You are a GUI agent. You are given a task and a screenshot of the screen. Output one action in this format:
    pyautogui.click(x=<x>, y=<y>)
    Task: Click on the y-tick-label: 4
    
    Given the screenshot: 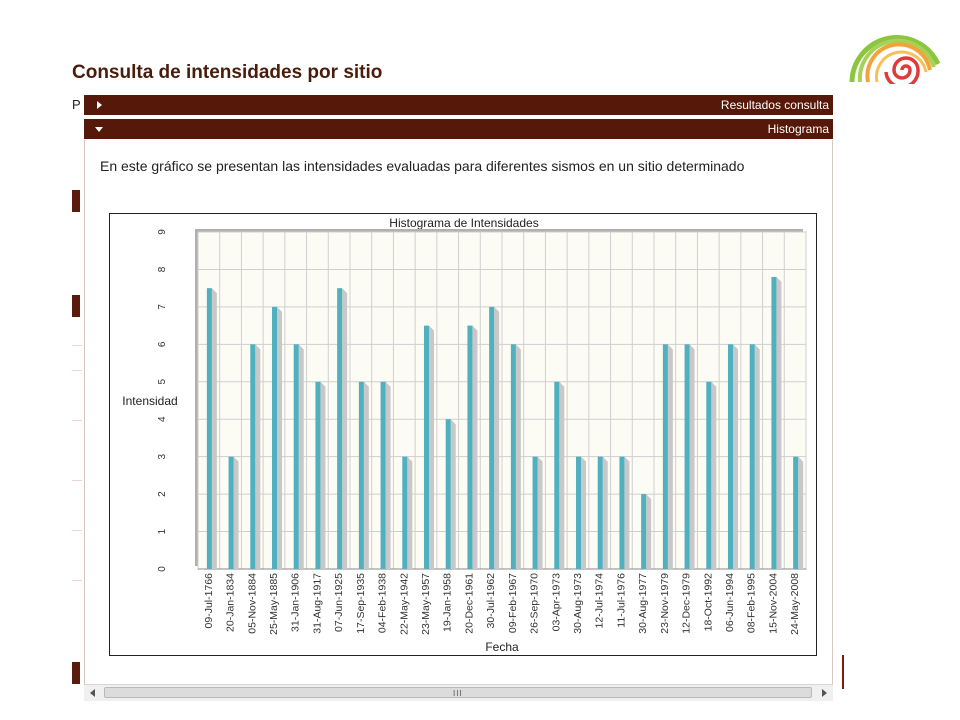 What is the action you would take?
    pyautogui.click(x=162, y=419)
    